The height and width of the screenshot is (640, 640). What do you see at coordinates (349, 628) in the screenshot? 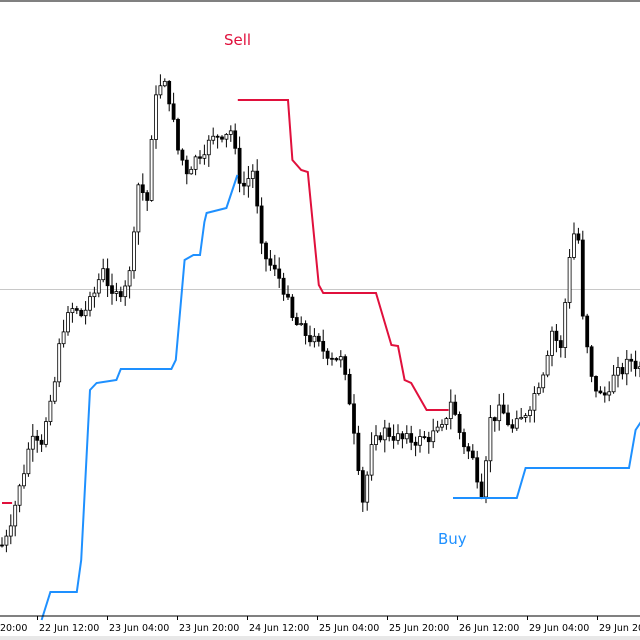
I see `x-tick-label: 25 Jun 04:00` at bounding box center [349, 628].